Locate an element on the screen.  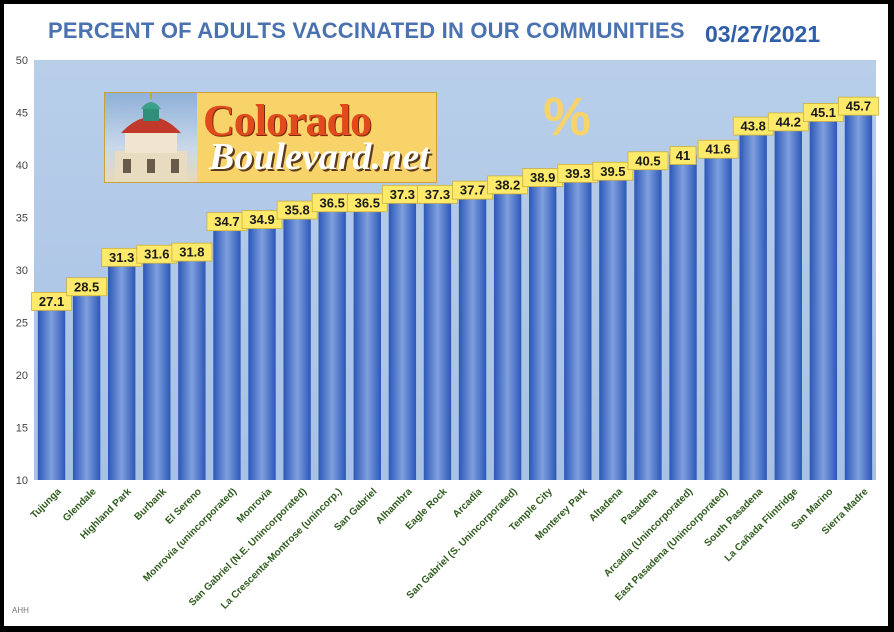
y-tick-label: 10 is located at coordinates (22, 481).